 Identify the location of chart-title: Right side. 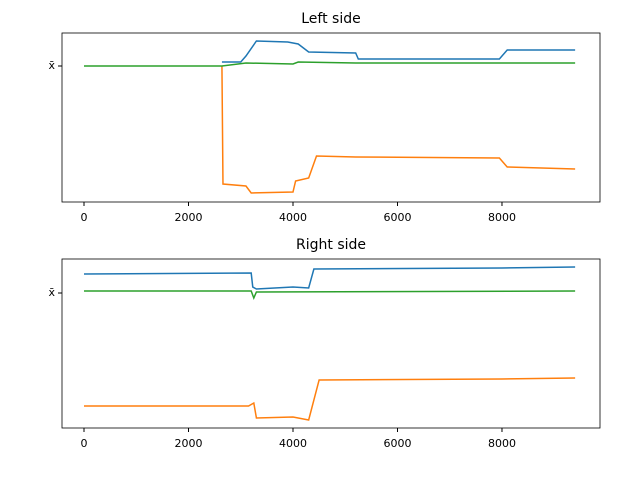
(331, 245).